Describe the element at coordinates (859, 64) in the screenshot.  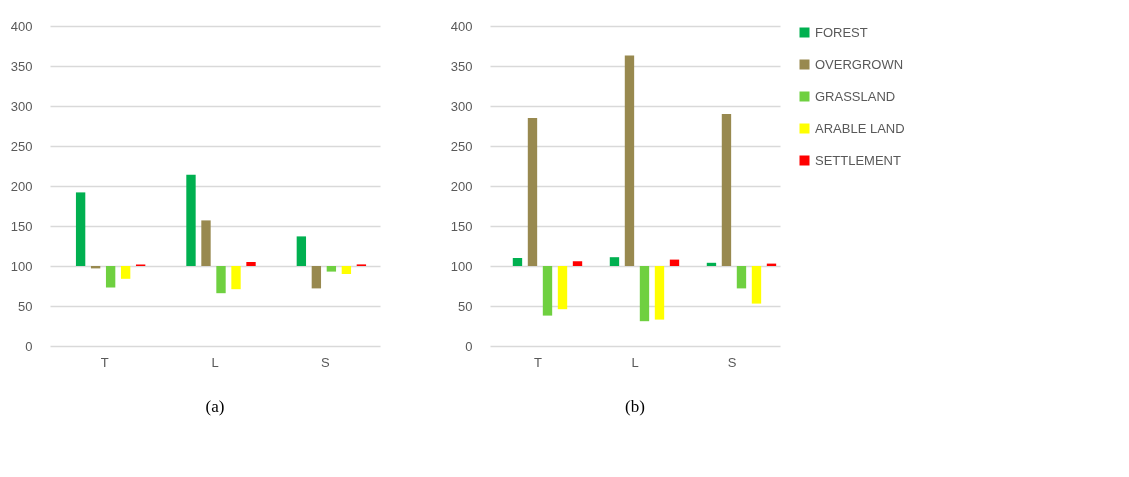
I see `legend-label: OVERGROWN` at that location.